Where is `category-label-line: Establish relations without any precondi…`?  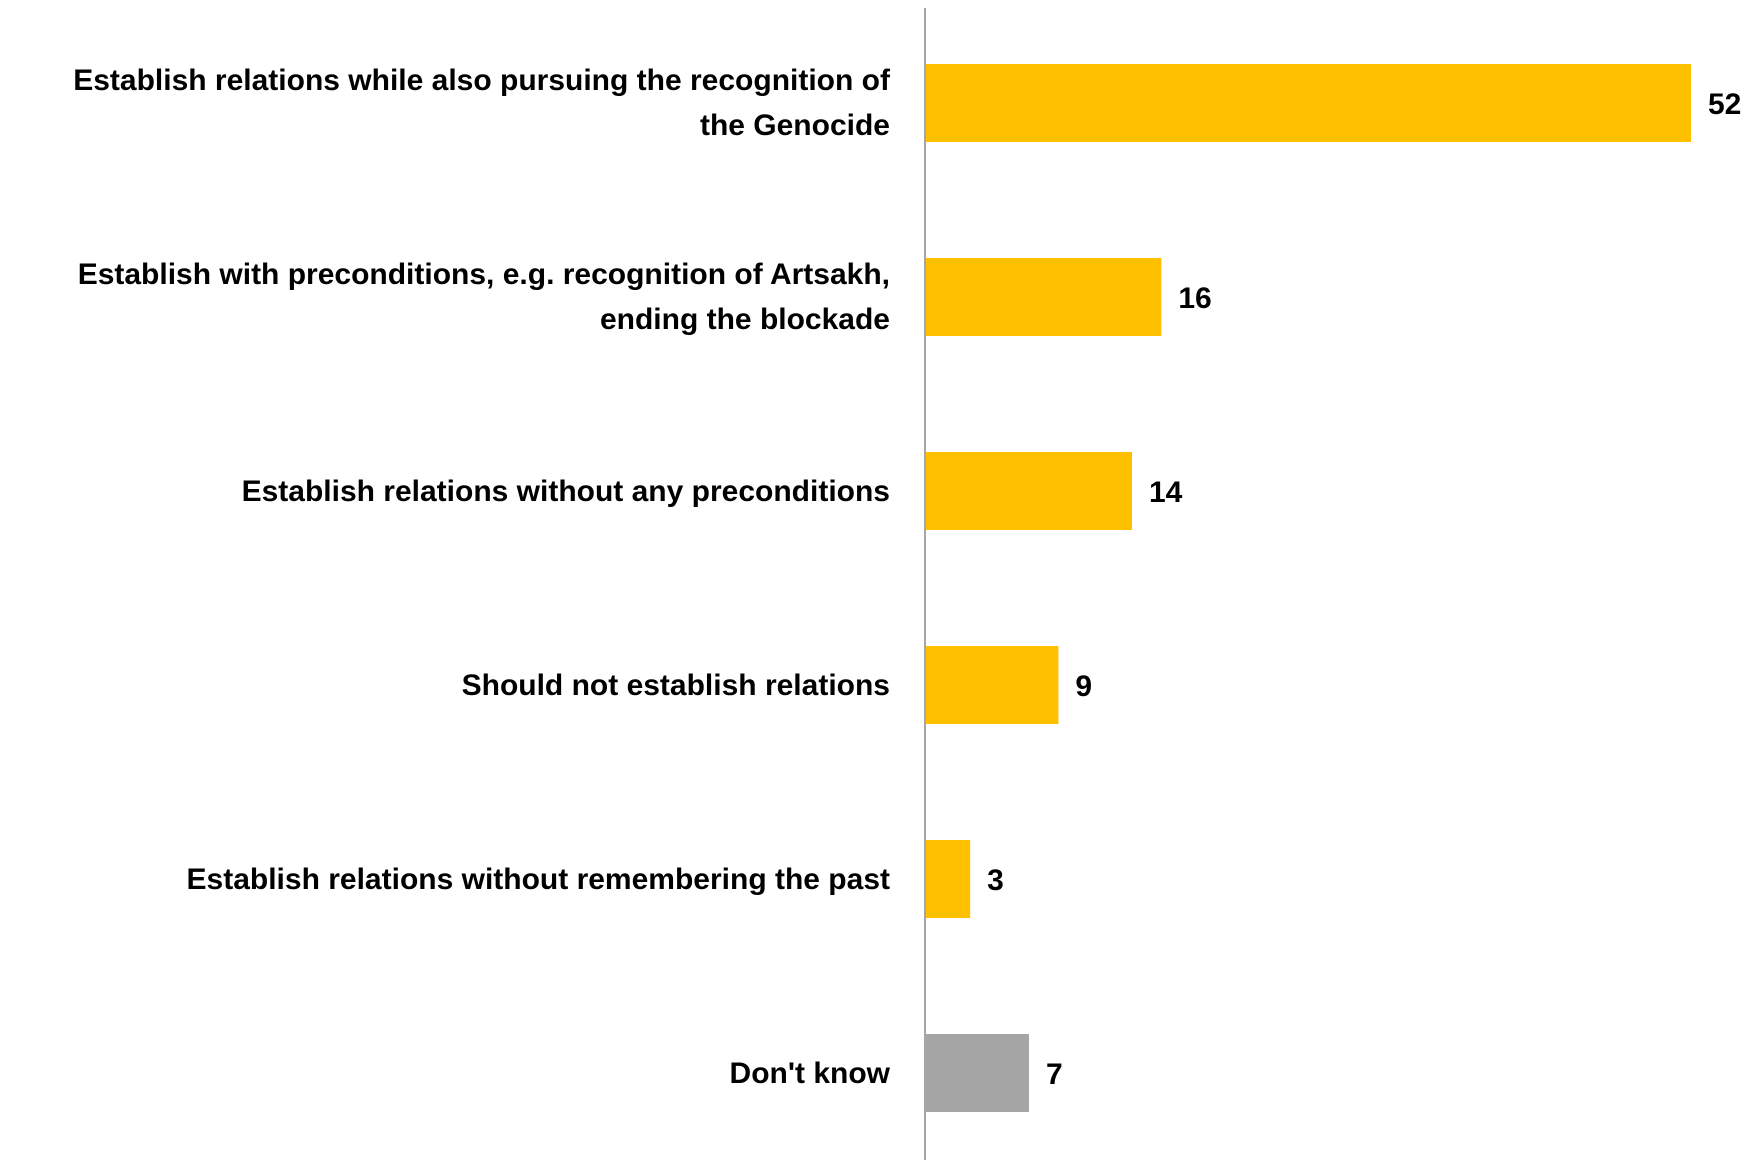
category-label-line: Establish relations without any precondi… is located at coordinates (565, 491).